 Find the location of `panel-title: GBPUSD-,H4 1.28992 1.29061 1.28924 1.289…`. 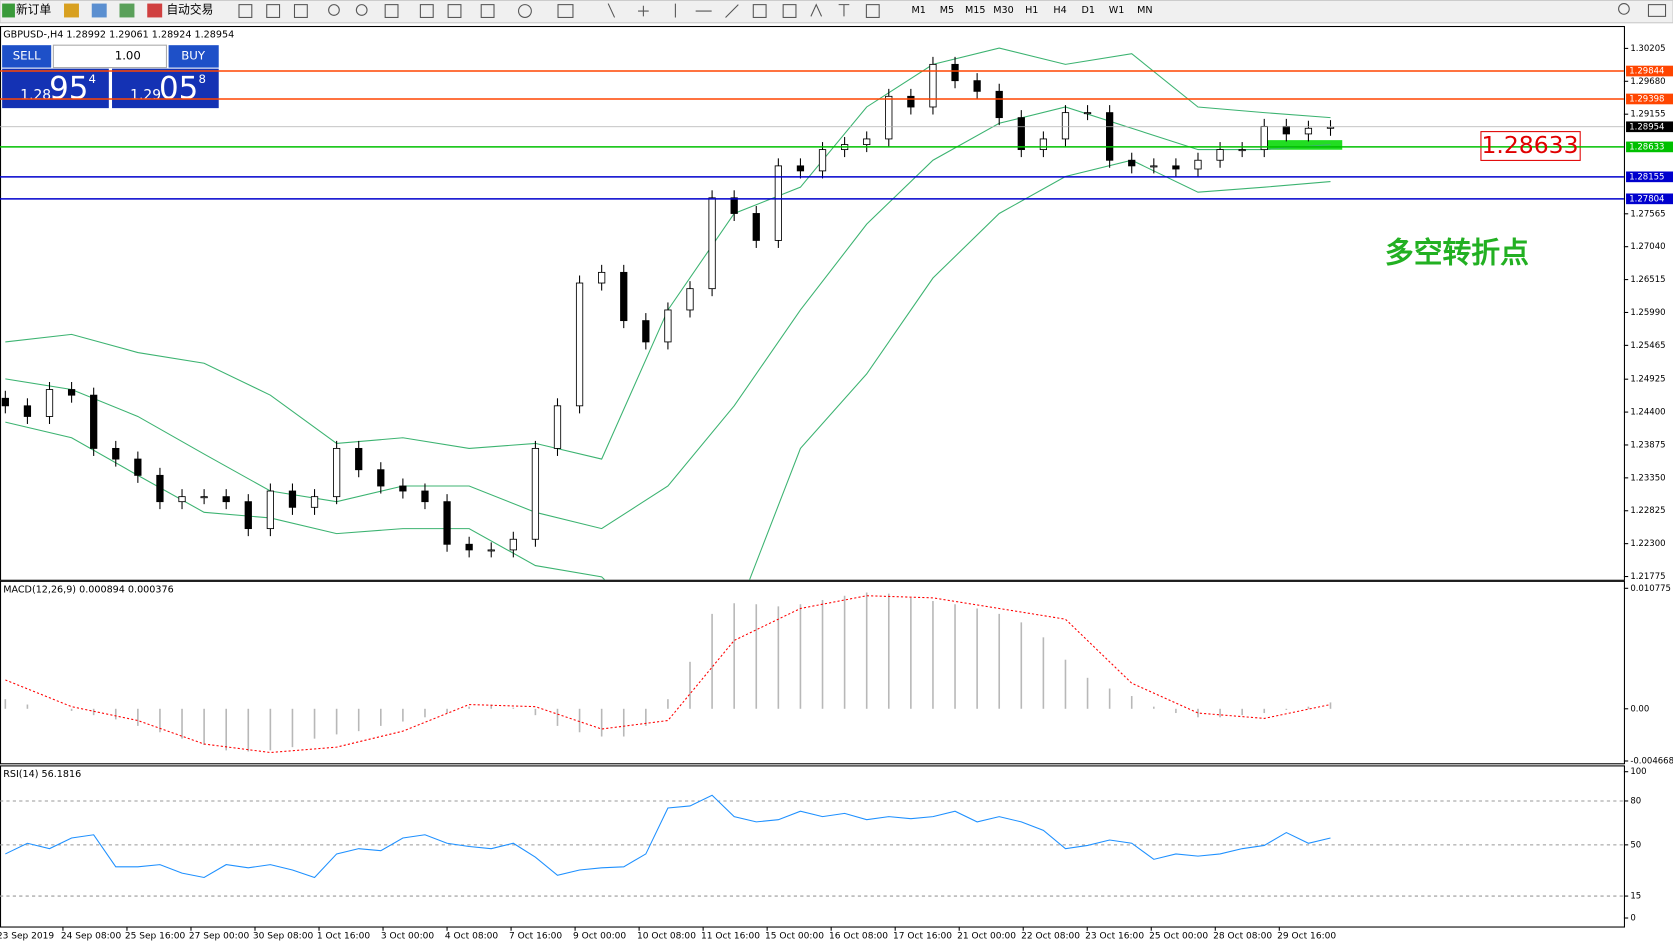

panel-title: GBPUSD-,H4 1.28992 1.29061 1.28924 1.289… is located at coordinates (118, 35).